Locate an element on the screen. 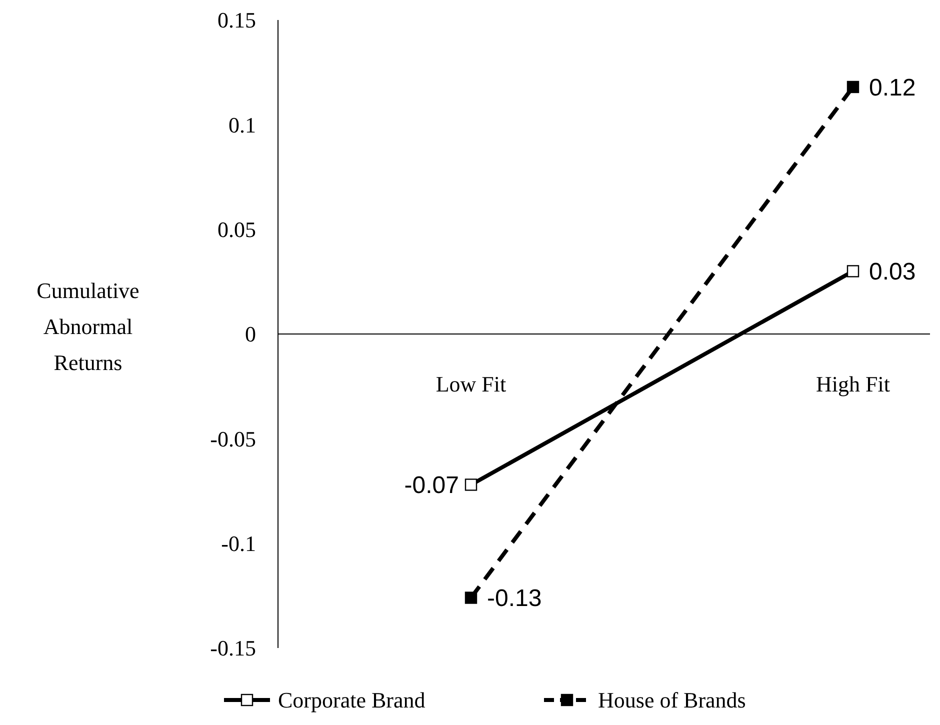 This screenshot has width=940, height=725. y-tick-label: 0.1 is located at coordinates (242, 125).